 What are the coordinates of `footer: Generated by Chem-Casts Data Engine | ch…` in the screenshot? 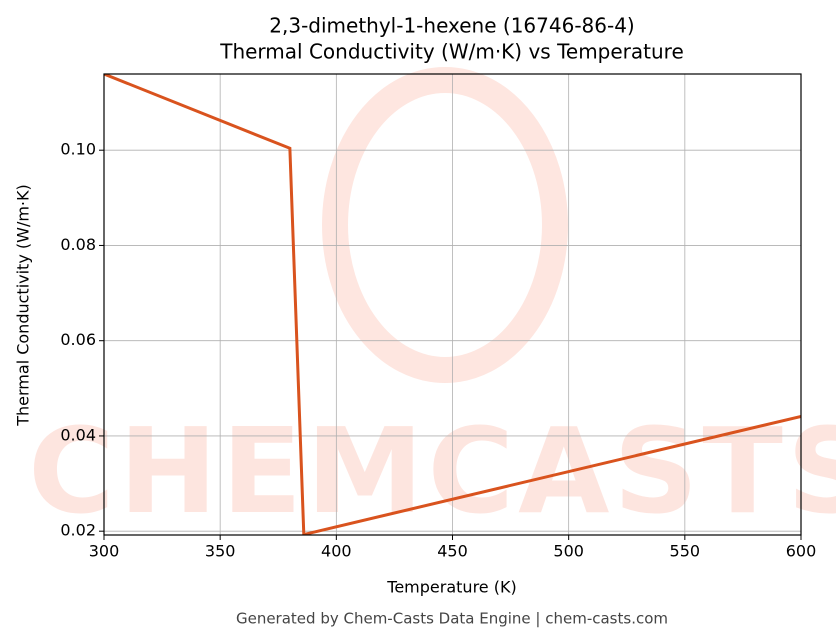 It's located at (452, 619).